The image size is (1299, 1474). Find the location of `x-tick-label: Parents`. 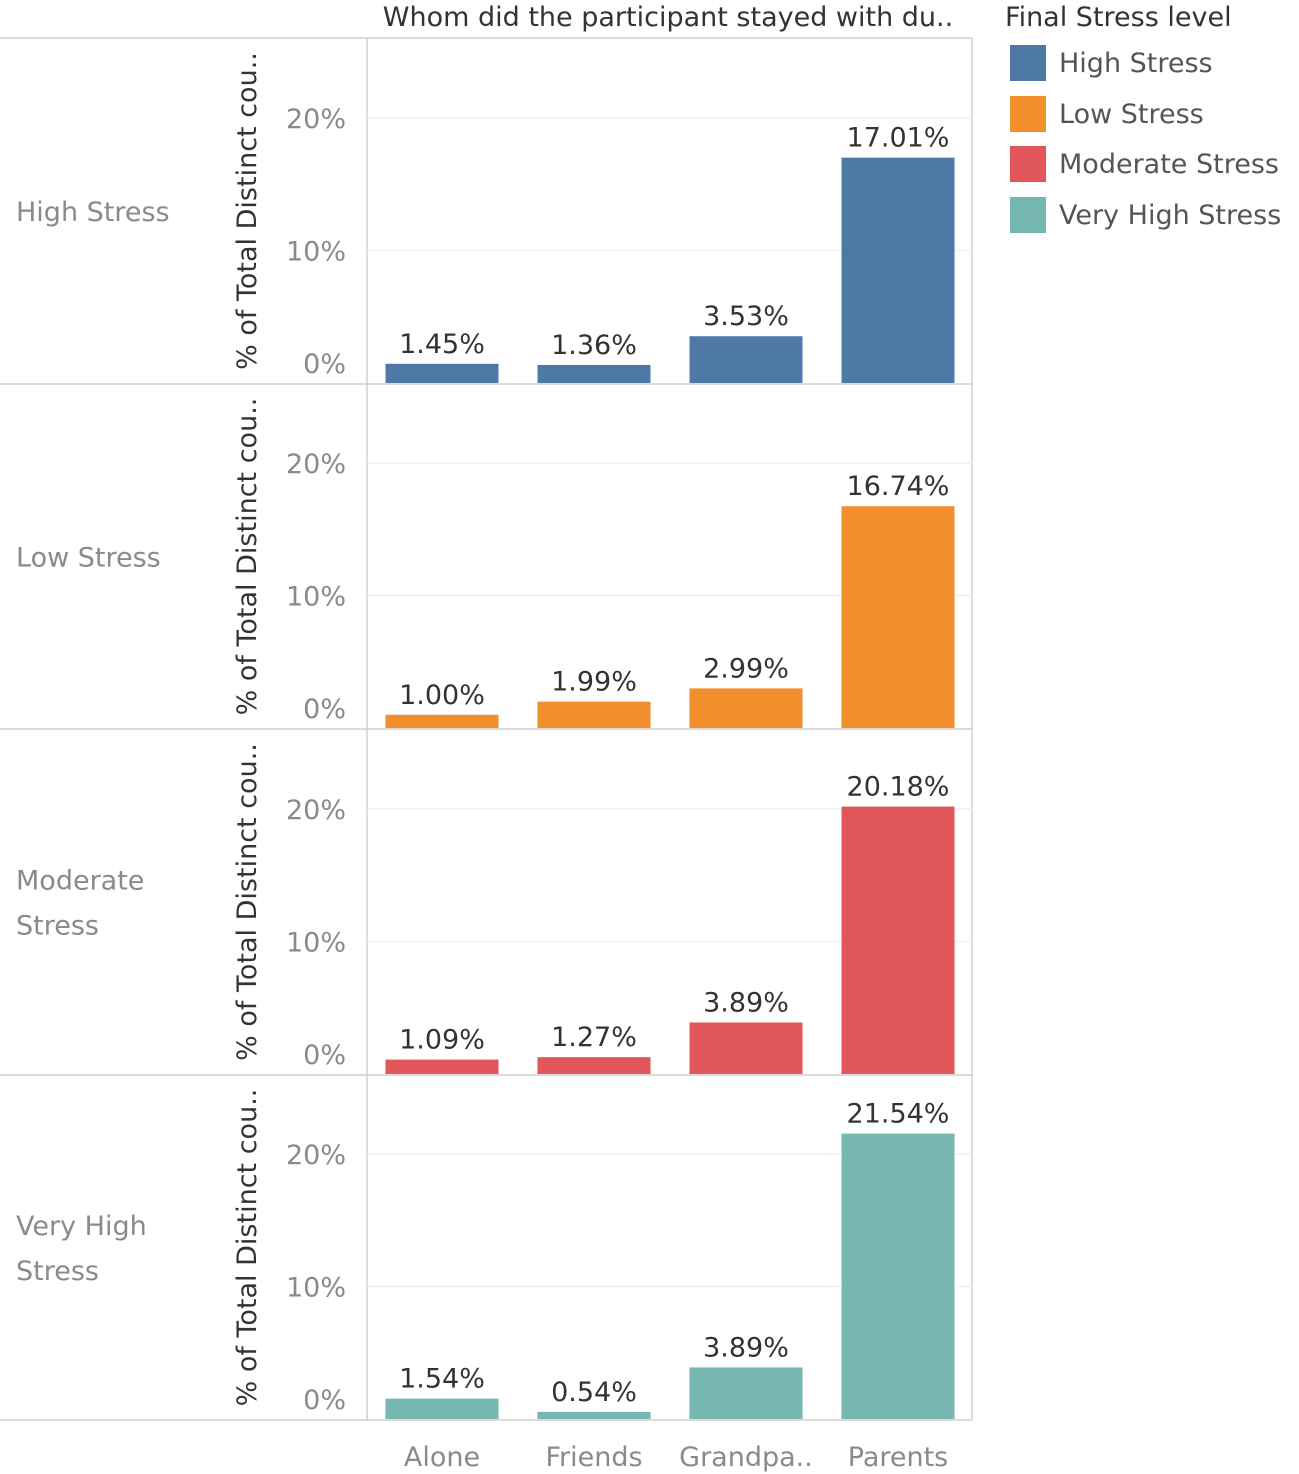

x-tick-label: Parents is located at coordinates (898, 1457).